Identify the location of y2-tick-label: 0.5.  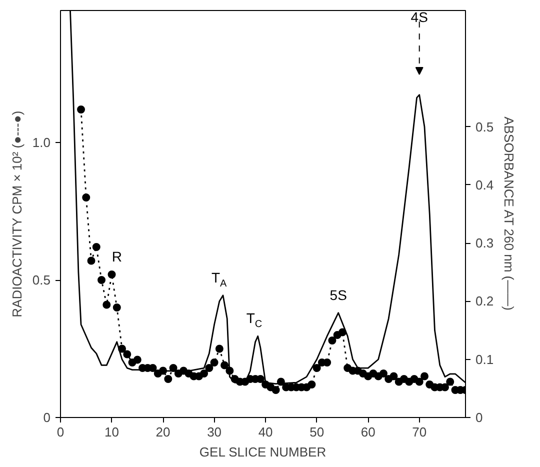
(485, 126).